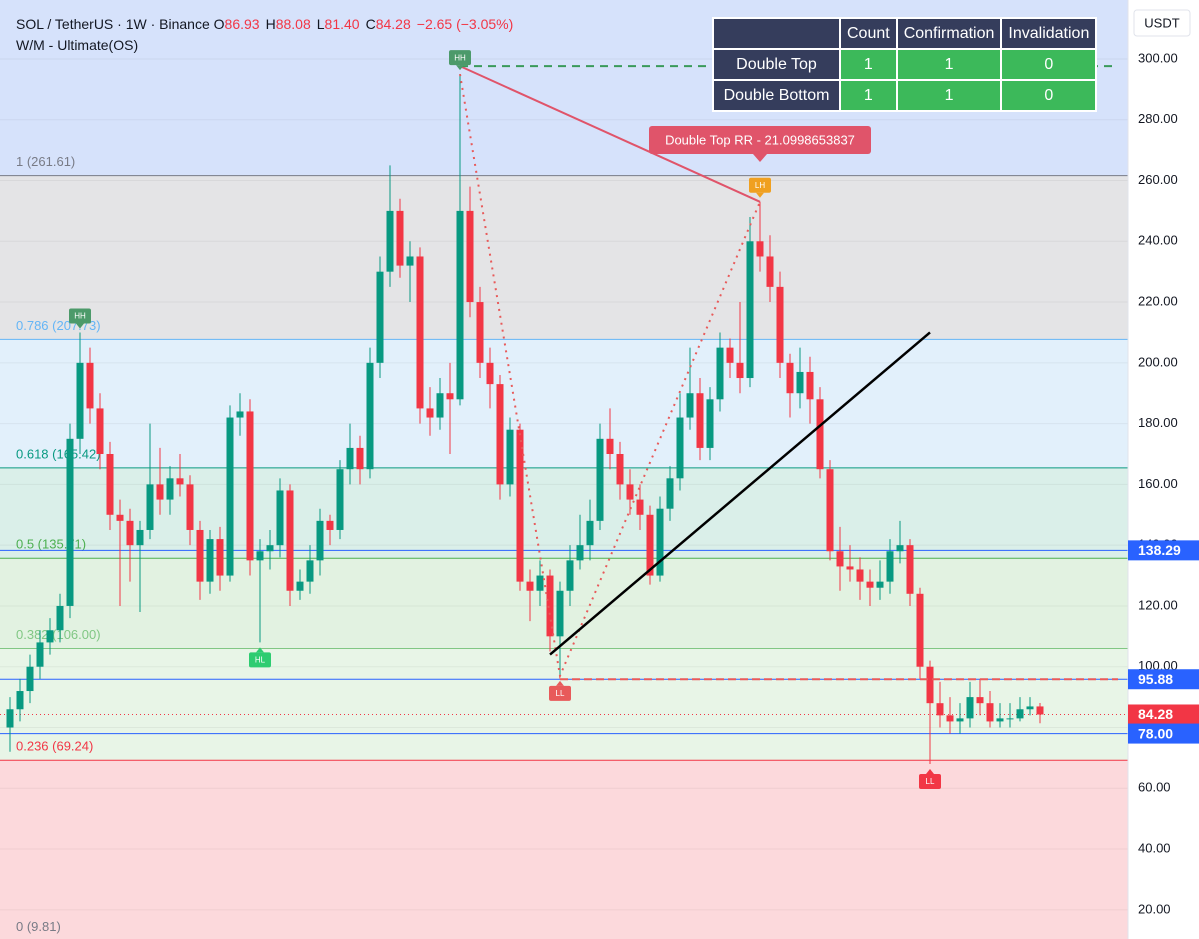 The image size is (1199, 939). What do you see at coordinates (760, 140) in the screenshot?
I see `rr-box` at bounding box center [760, 140].